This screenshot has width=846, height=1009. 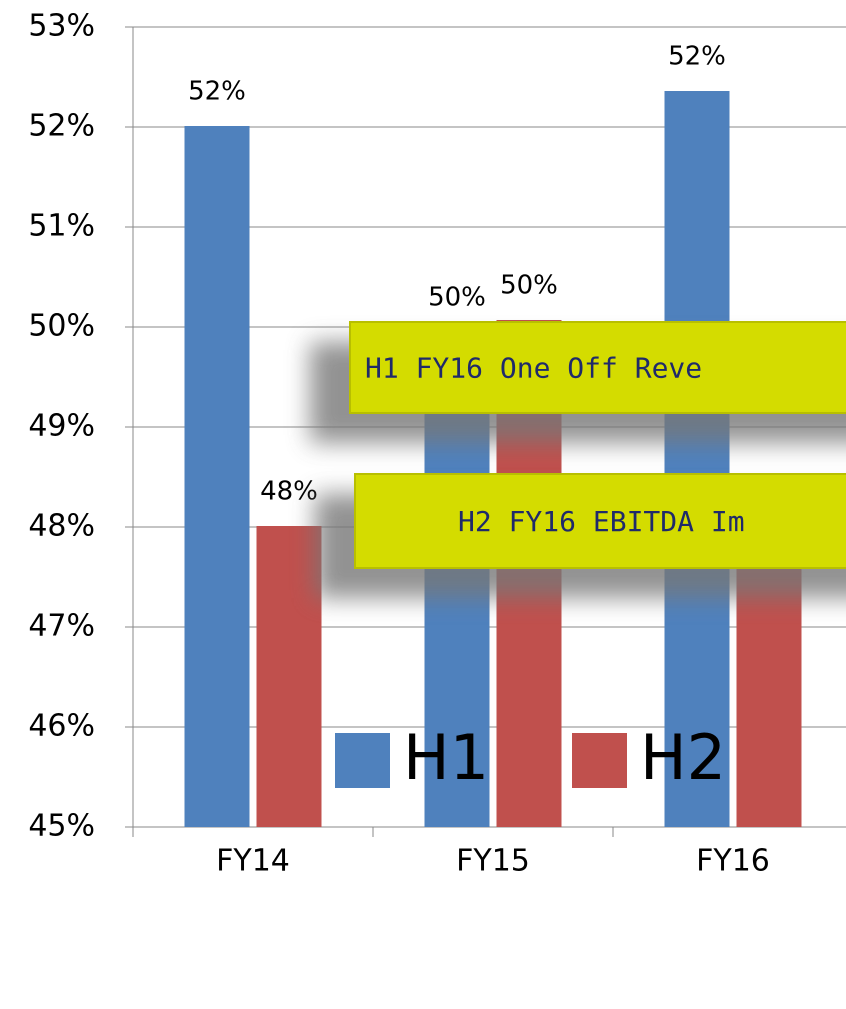 What do you see at coordinates (61, 826) in the screenshot?
I see `y-tick-label: 45%` at bounding box center [61, 826].